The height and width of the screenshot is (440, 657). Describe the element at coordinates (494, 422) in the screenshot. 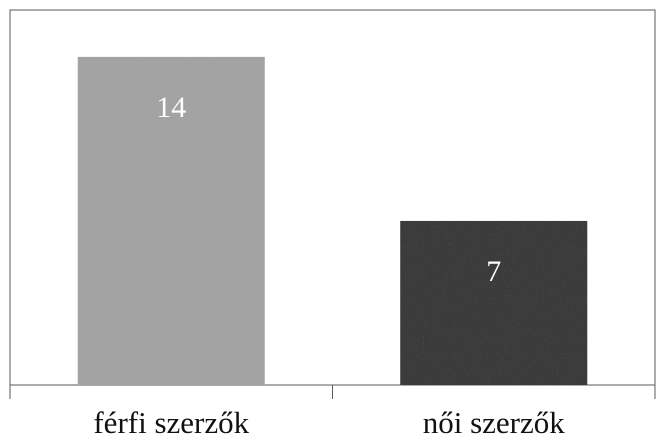

I see `x-tick-label-2: női szerzők` at that location.